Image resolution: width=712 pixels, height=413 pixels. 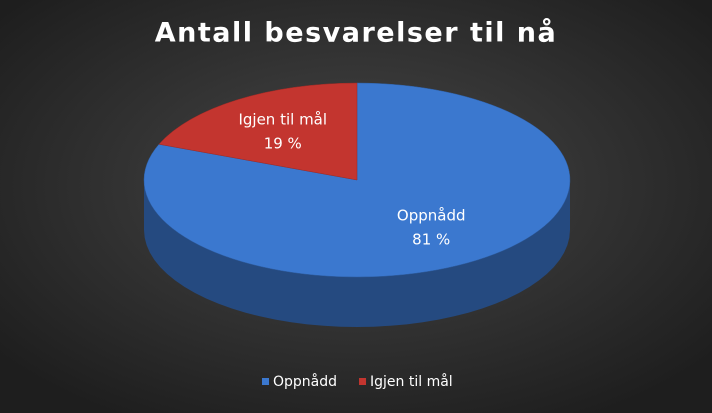 What do you see at coordinates (283, 143) in the screenshot?
I see `slice-value-label: 19 %` at bounding box center [283, 143].